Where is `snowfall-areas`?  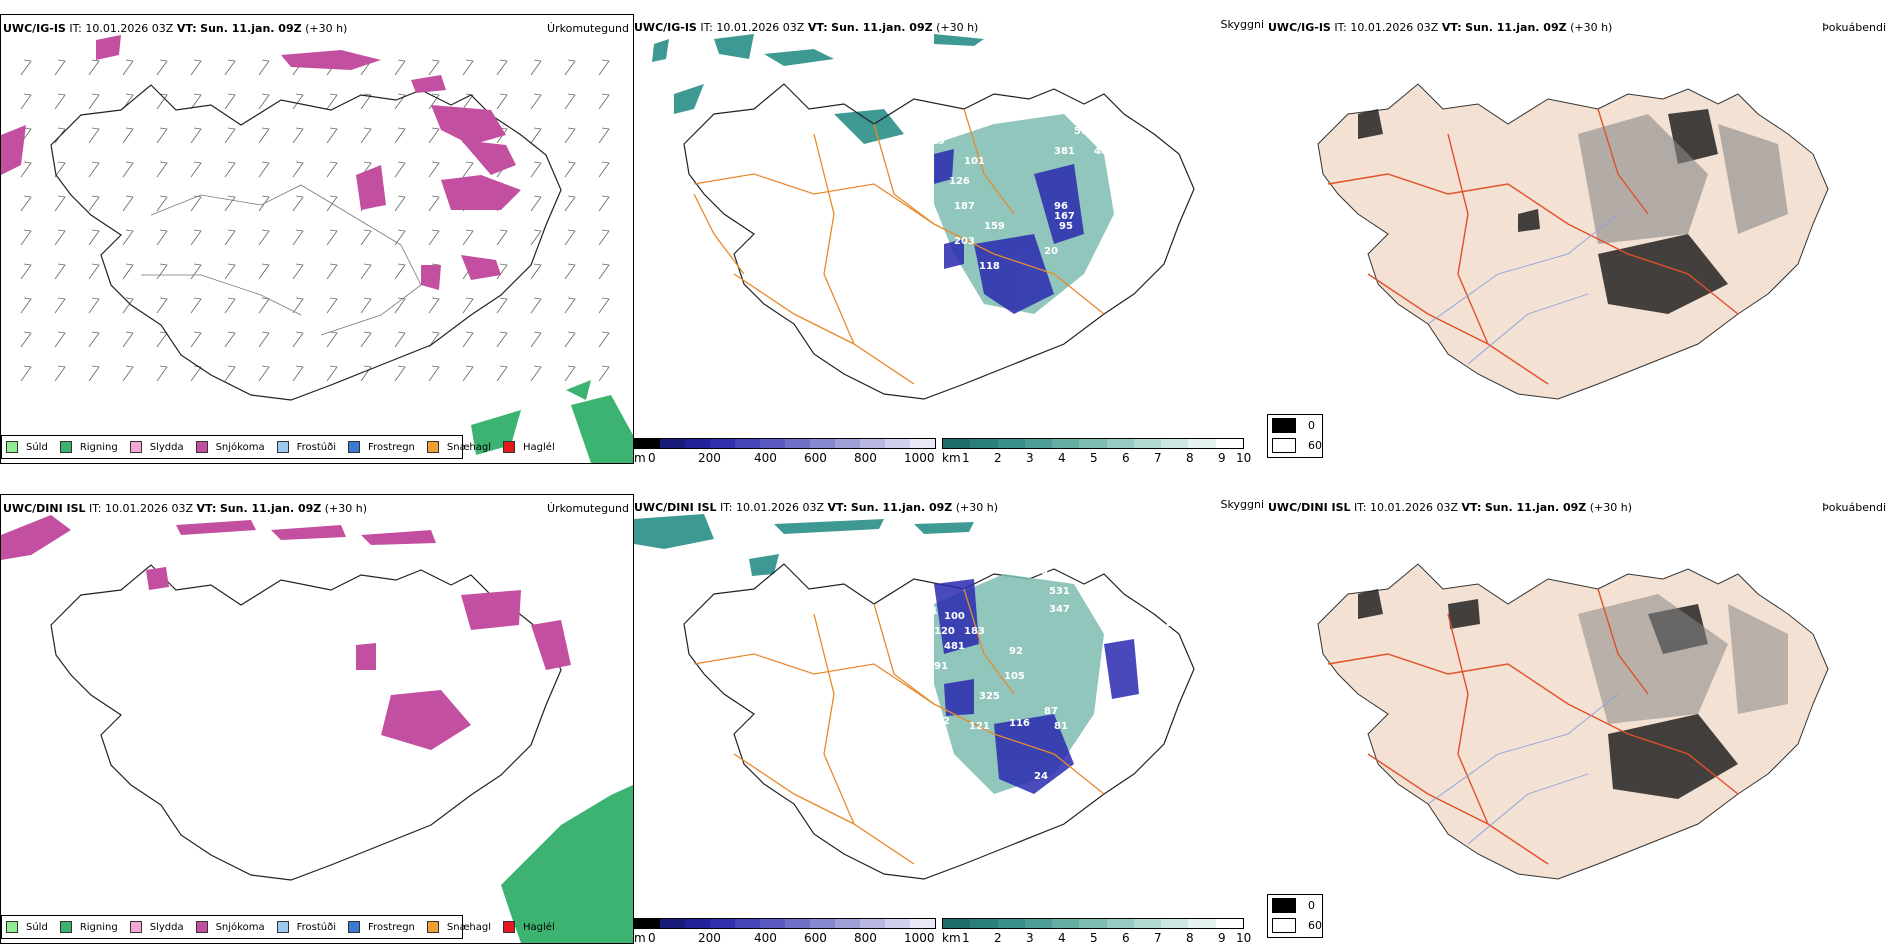 snowfall-areas is located at coordinates (261, 162).